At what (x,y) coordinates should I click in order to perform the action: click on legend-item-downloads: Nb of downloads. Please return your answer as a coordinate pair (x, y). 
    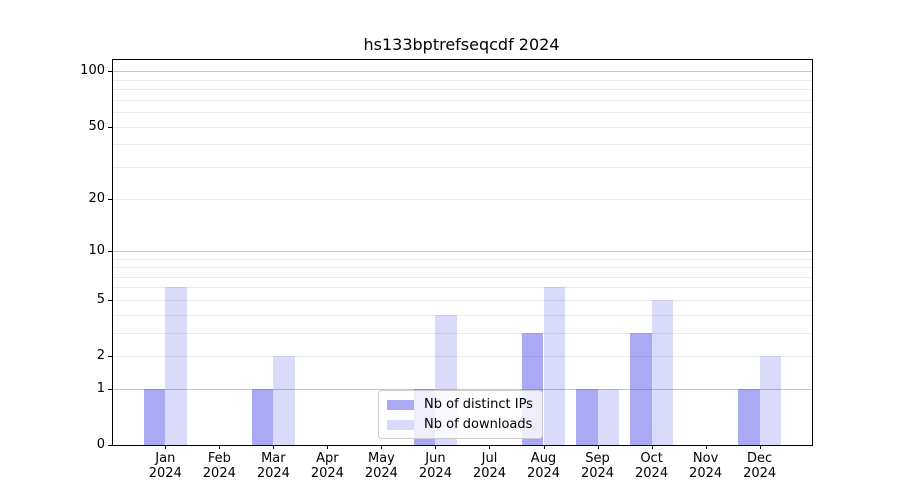
    Looking at the image, I should click on (460, 424).